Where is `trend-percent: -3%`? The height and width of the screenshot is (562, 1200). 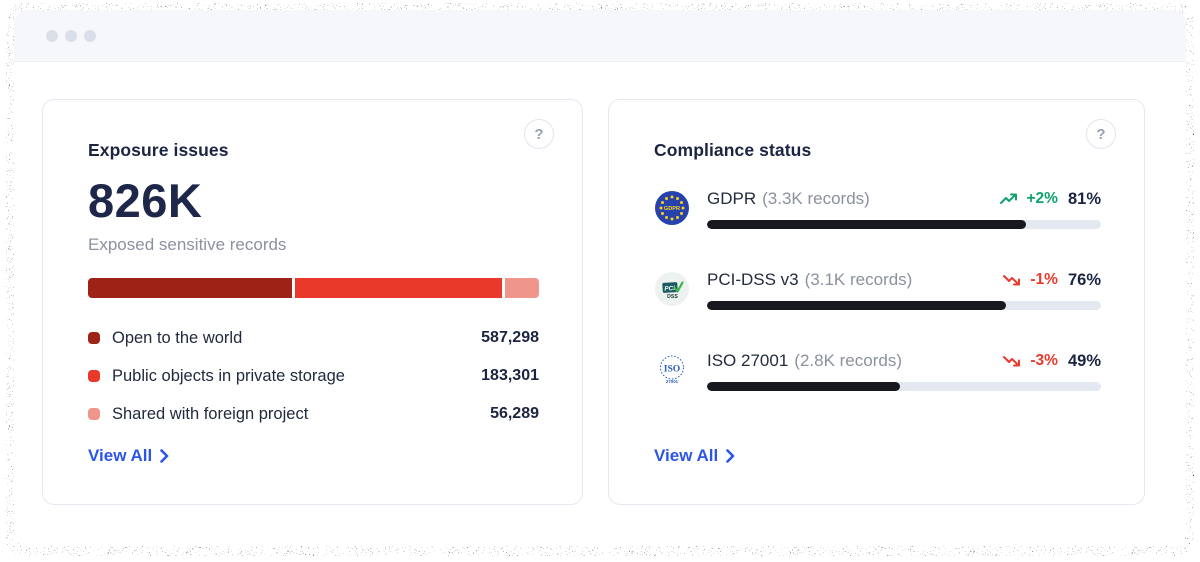 trend-percent: -3% is located at coordinates (1044, 360).